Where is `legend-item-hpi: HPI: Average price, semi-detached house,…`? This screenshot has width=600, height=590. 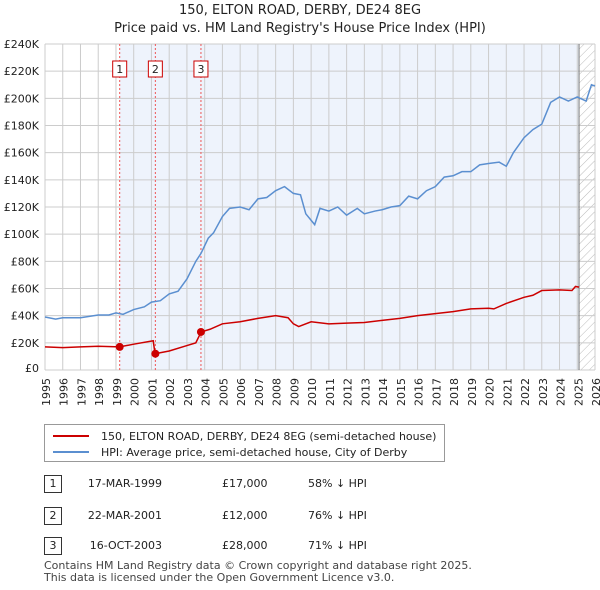 legend-item-hpi: HPI: Average price, semi-detached house,… is located at coordinates (244, 452).